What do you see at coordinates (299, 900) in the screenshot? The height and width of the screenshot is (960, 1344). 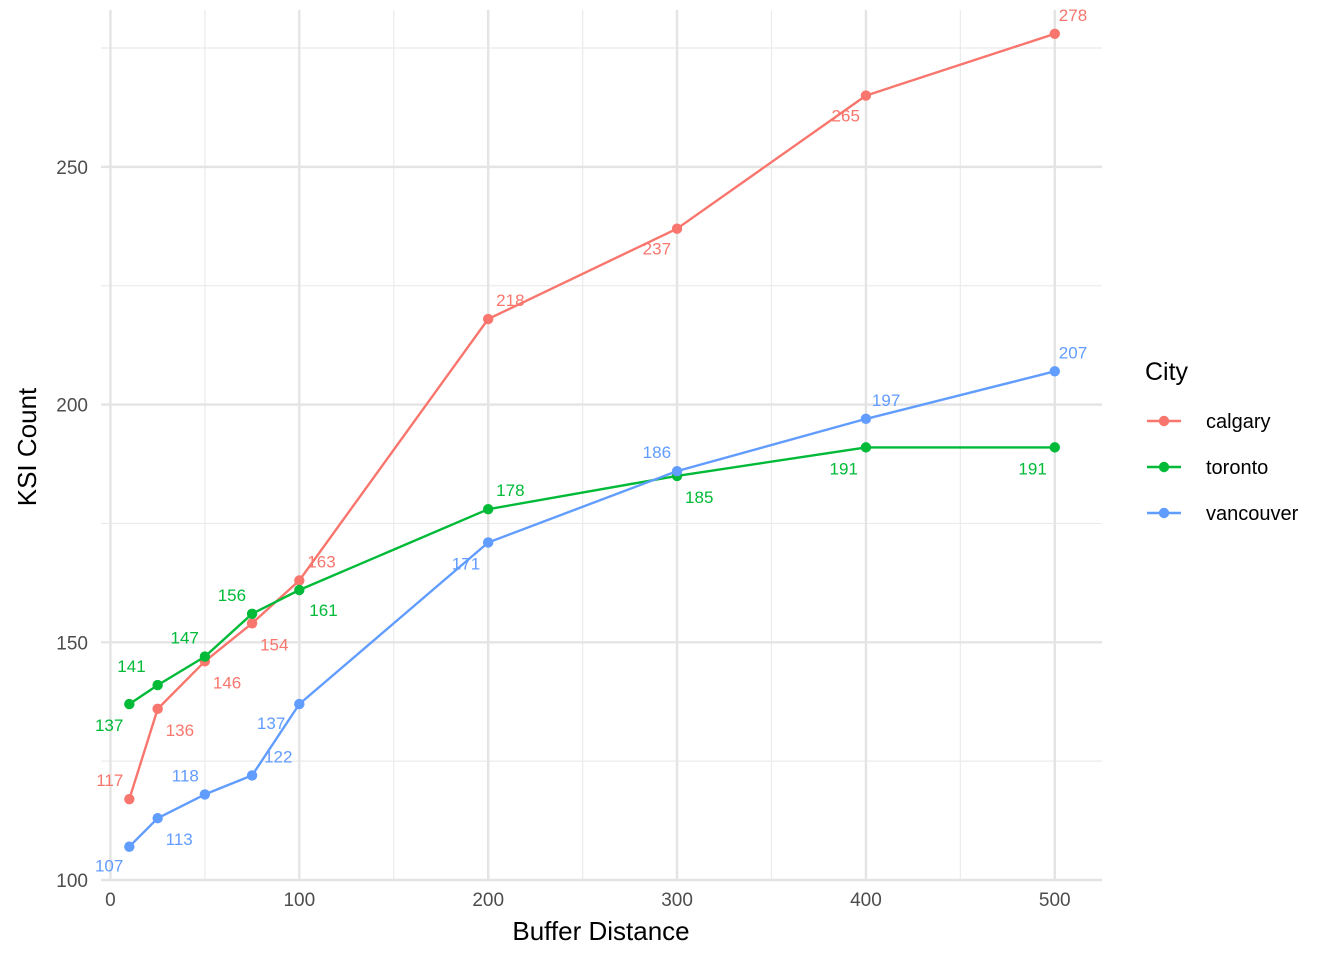 I see `x-tick-label: 100` at bounding box center [299, 900].